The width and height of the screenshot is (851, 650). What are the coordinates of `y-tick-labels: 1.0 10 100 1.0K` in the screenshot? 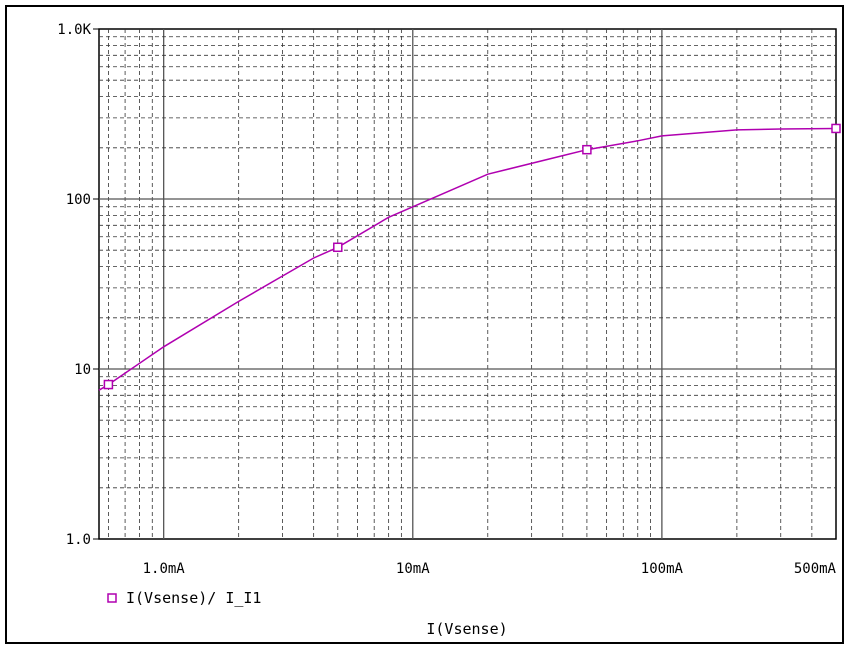 It's located at (78, 285).